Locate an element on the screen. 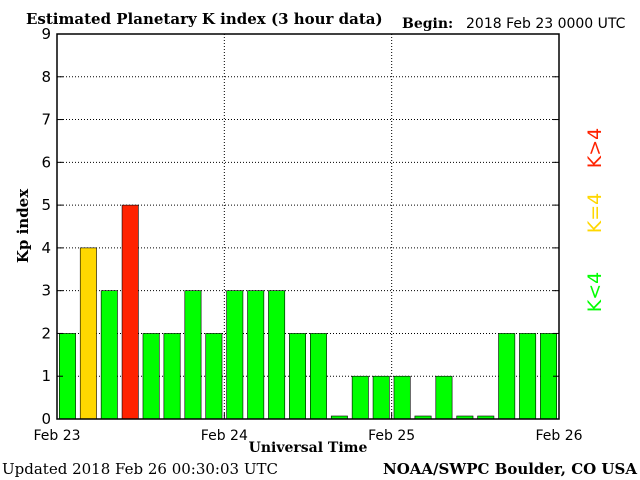 The width and height of the screenshot is (640, 480). x-tick-label: Feb 23 is located at coordinates (56, 436).